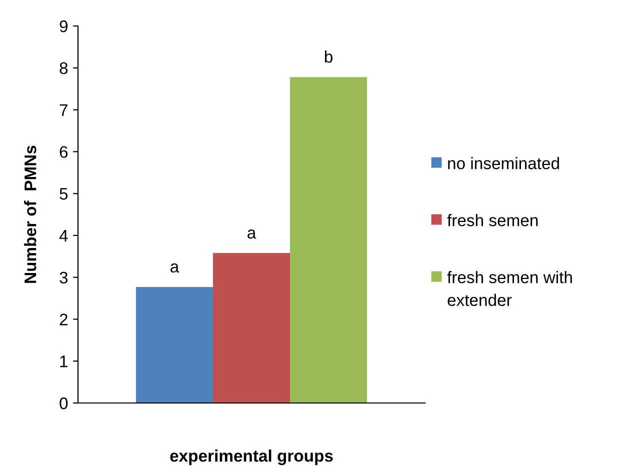 The image size is (626, 467). Describe the element at coordinates (64, 26) in the screenshot. I see `y-tick-label: 9` at that location.